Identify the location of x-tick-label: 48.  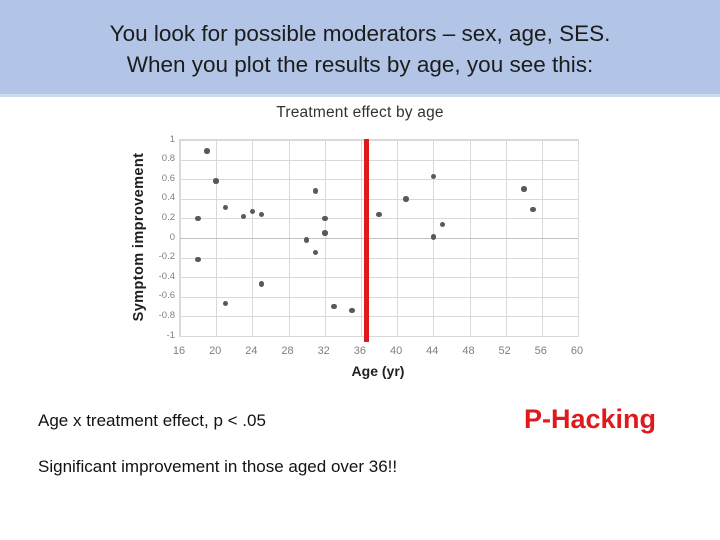
(468, 351).